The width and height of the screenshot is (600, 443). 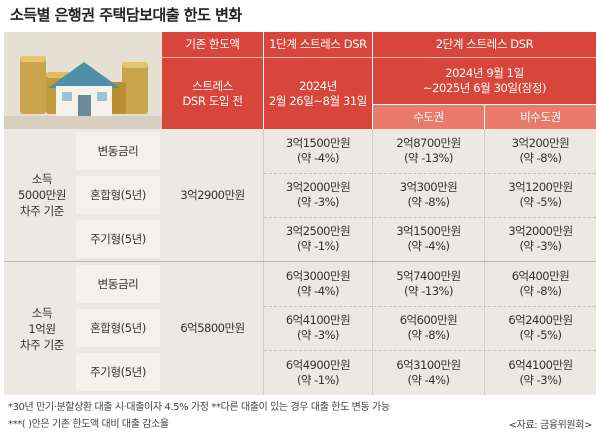 I want to click on table-cell: 6억2400만원 (약 -5%), so click(x=540, y=328).